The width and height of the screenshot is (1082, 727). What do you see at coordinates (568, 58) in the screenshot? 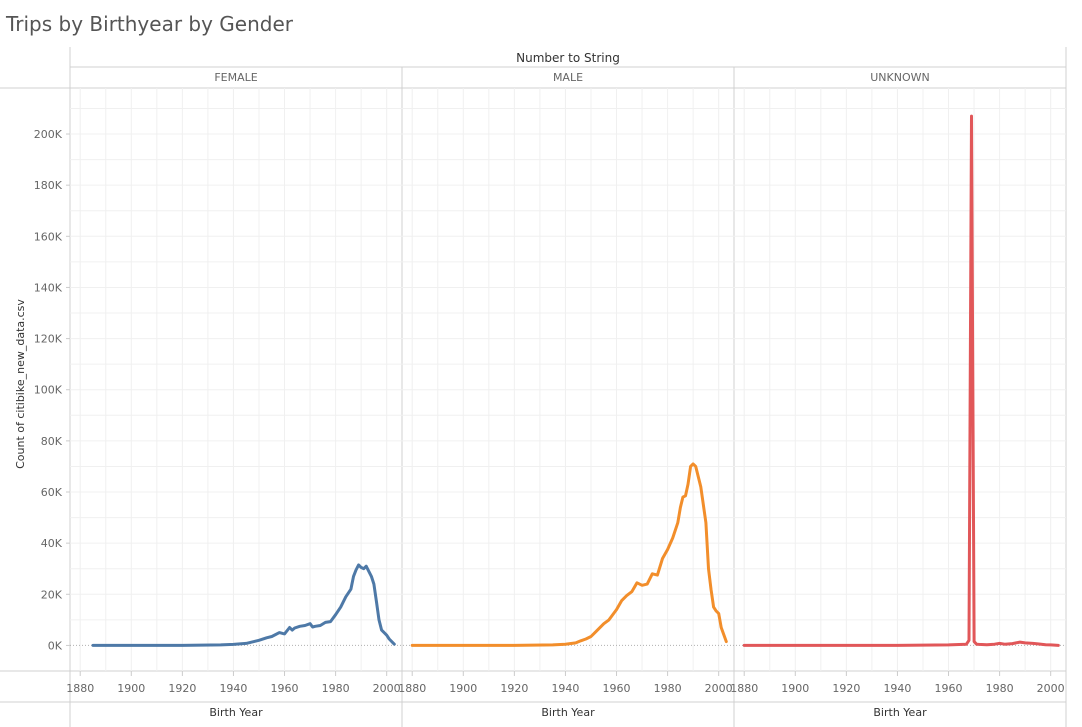
I see `column-header: Number to String` at bounding box center [568, 58].